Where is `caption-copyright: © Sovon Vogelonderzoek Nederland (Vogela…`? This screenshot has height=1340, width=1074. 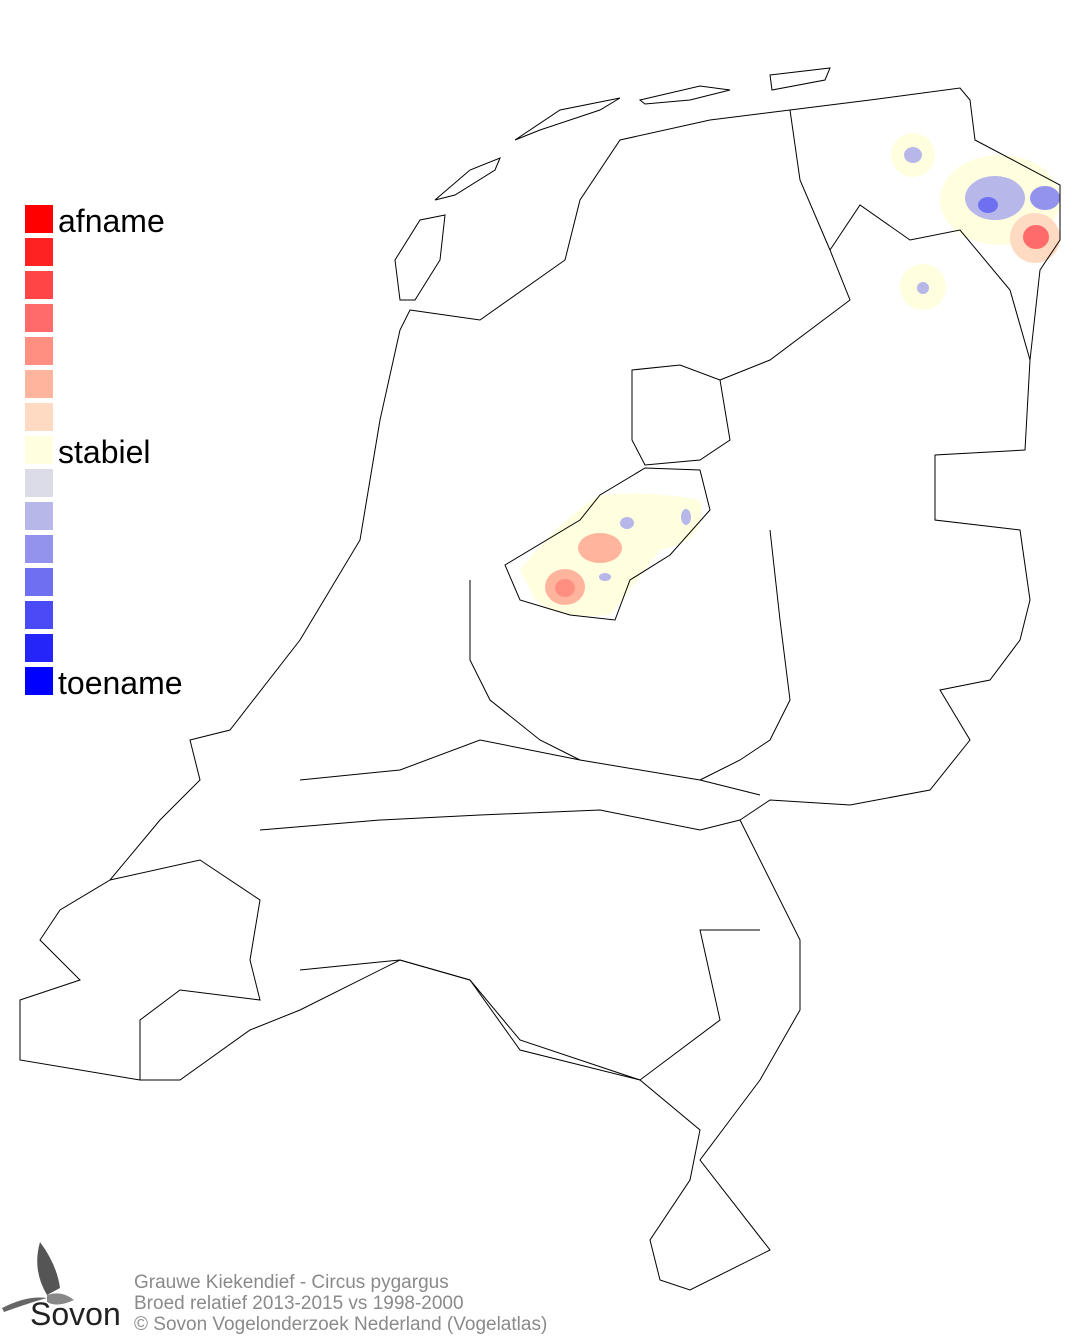
caption-copyright: © Sovon Vogelonderzoek Nederland (Vogela… is located at coordinates (341, 1324).